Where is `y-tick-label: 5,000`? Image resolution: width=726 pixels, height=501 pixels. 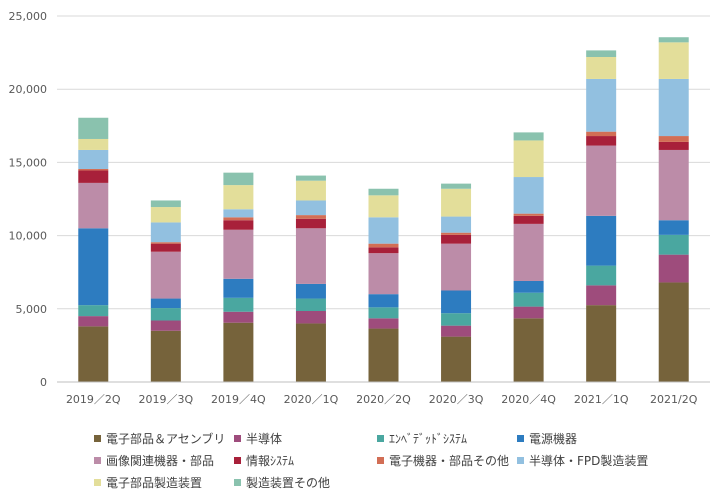 y-tick-label: 5,000 is located at coordinates (32, 309).